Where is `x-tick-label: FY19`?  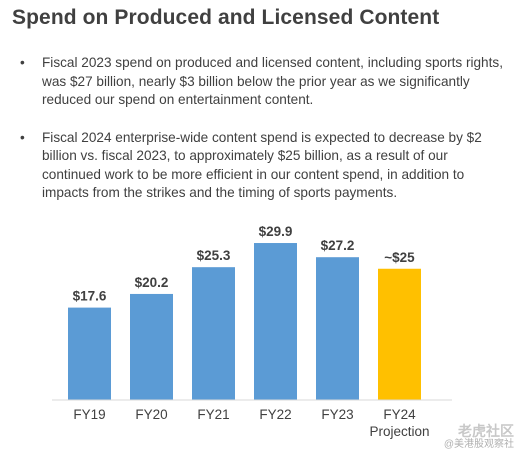 x-tick-label: FY19 is located at coordinates (89, 414).